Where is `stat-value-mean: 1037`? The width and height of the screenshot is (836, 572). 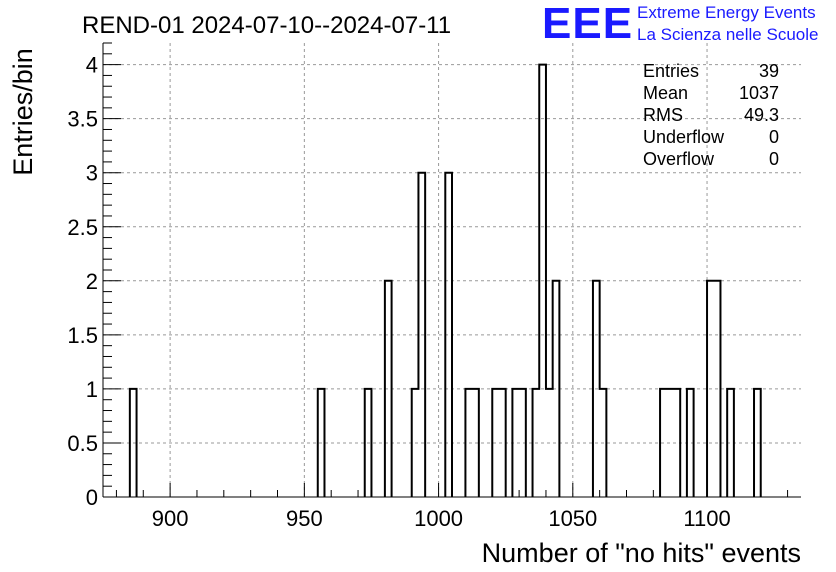
stat-value-mean: 1037 is located at coordinates (759, 93).